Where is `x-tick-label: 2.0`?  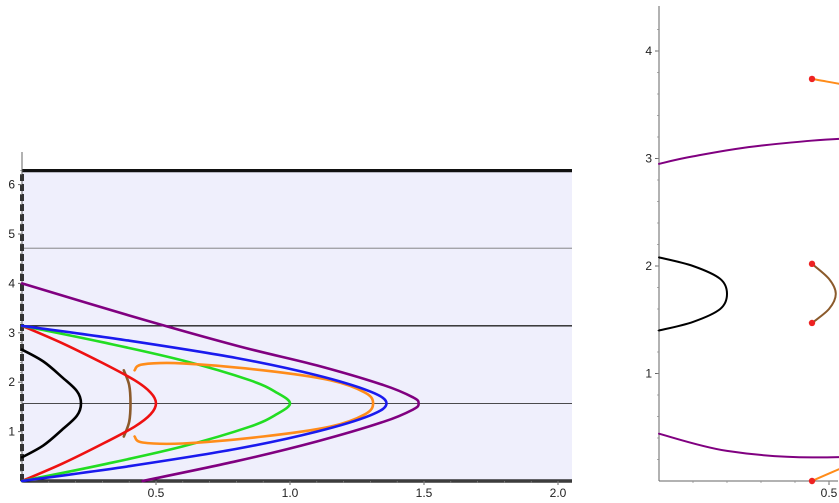 x-tick-label: 2.0 is located at coordinates (558, 493).